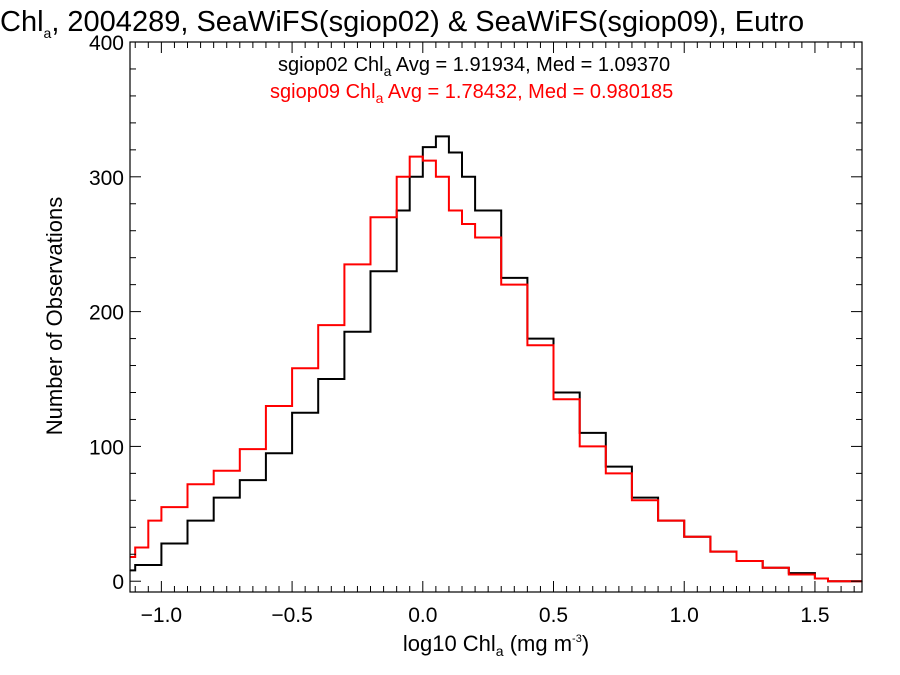 The image size is (900, 675). Describe the element at coordinates (500, 651) in the screenshot. I see `xlabel-subscript: a` at that location.